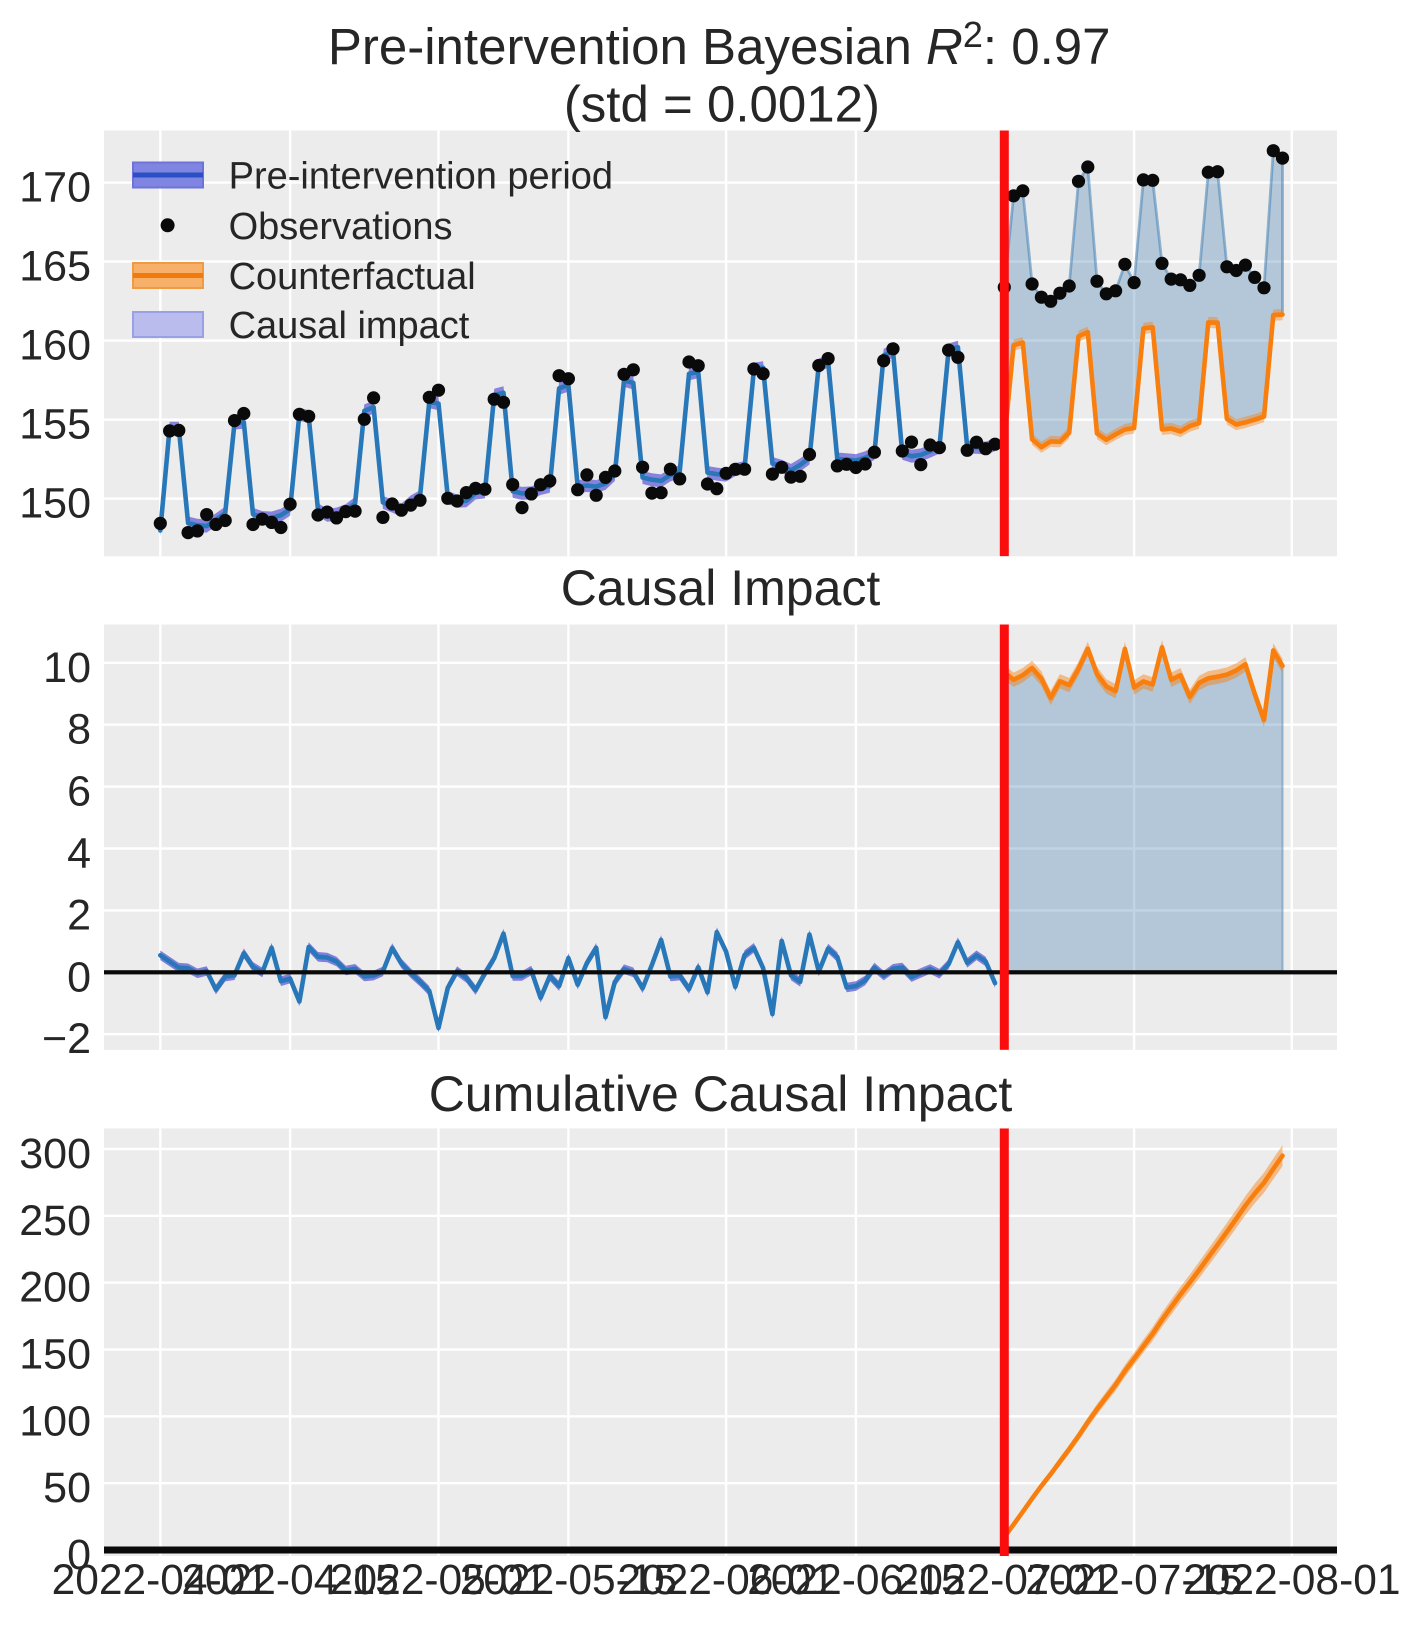 This screenshot has width=1423, height=1628. Describe the element at coordinates (55, 1421) in the screenshot. I see `svg-text: 100` at that location.